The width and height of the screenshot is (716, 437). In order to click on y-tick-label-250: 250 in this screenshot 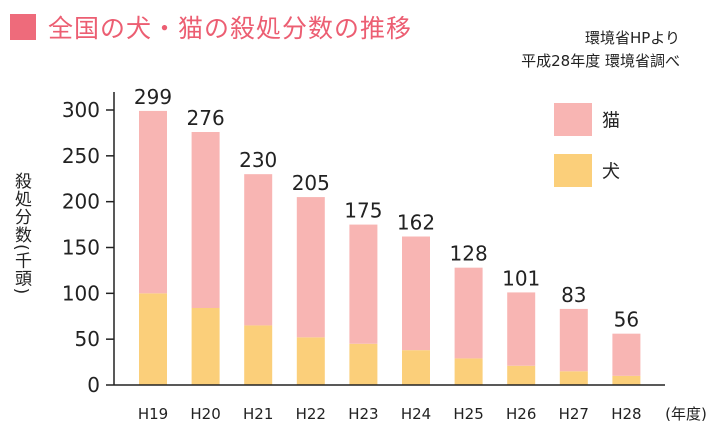, I will do `click(81, 156)`.